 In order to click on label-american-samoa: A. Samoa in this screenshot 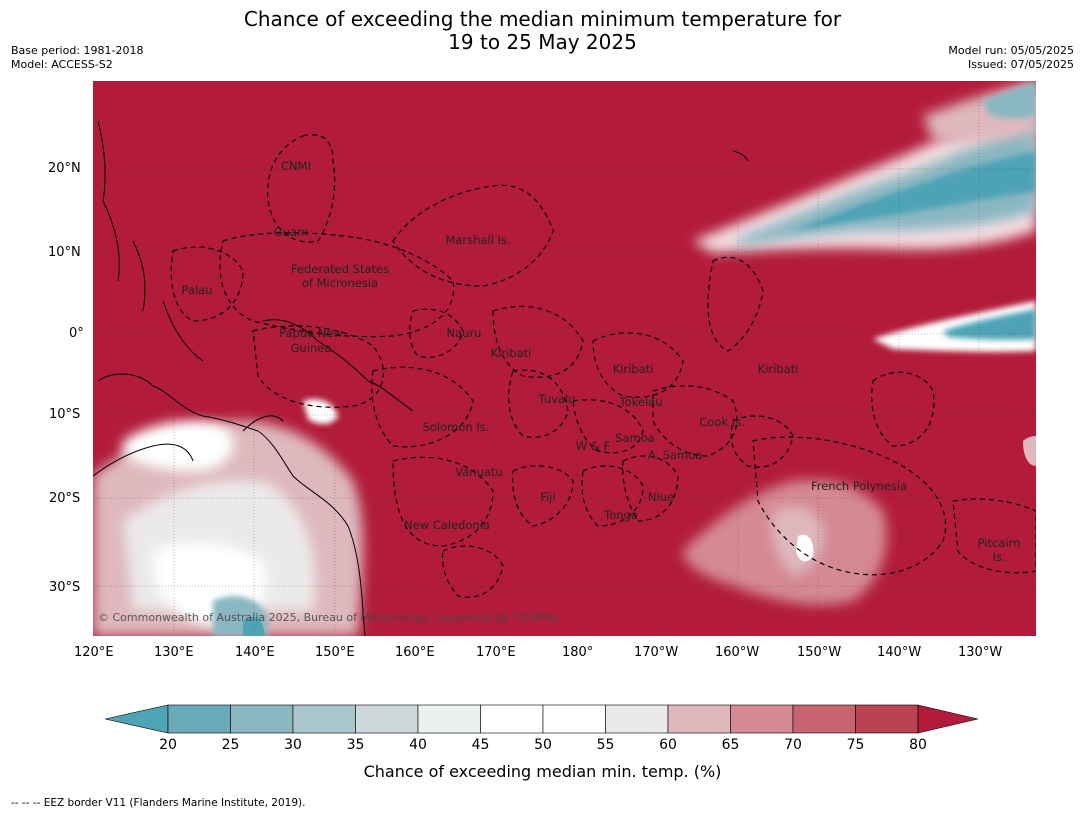, I will do `click(675, 455)`.